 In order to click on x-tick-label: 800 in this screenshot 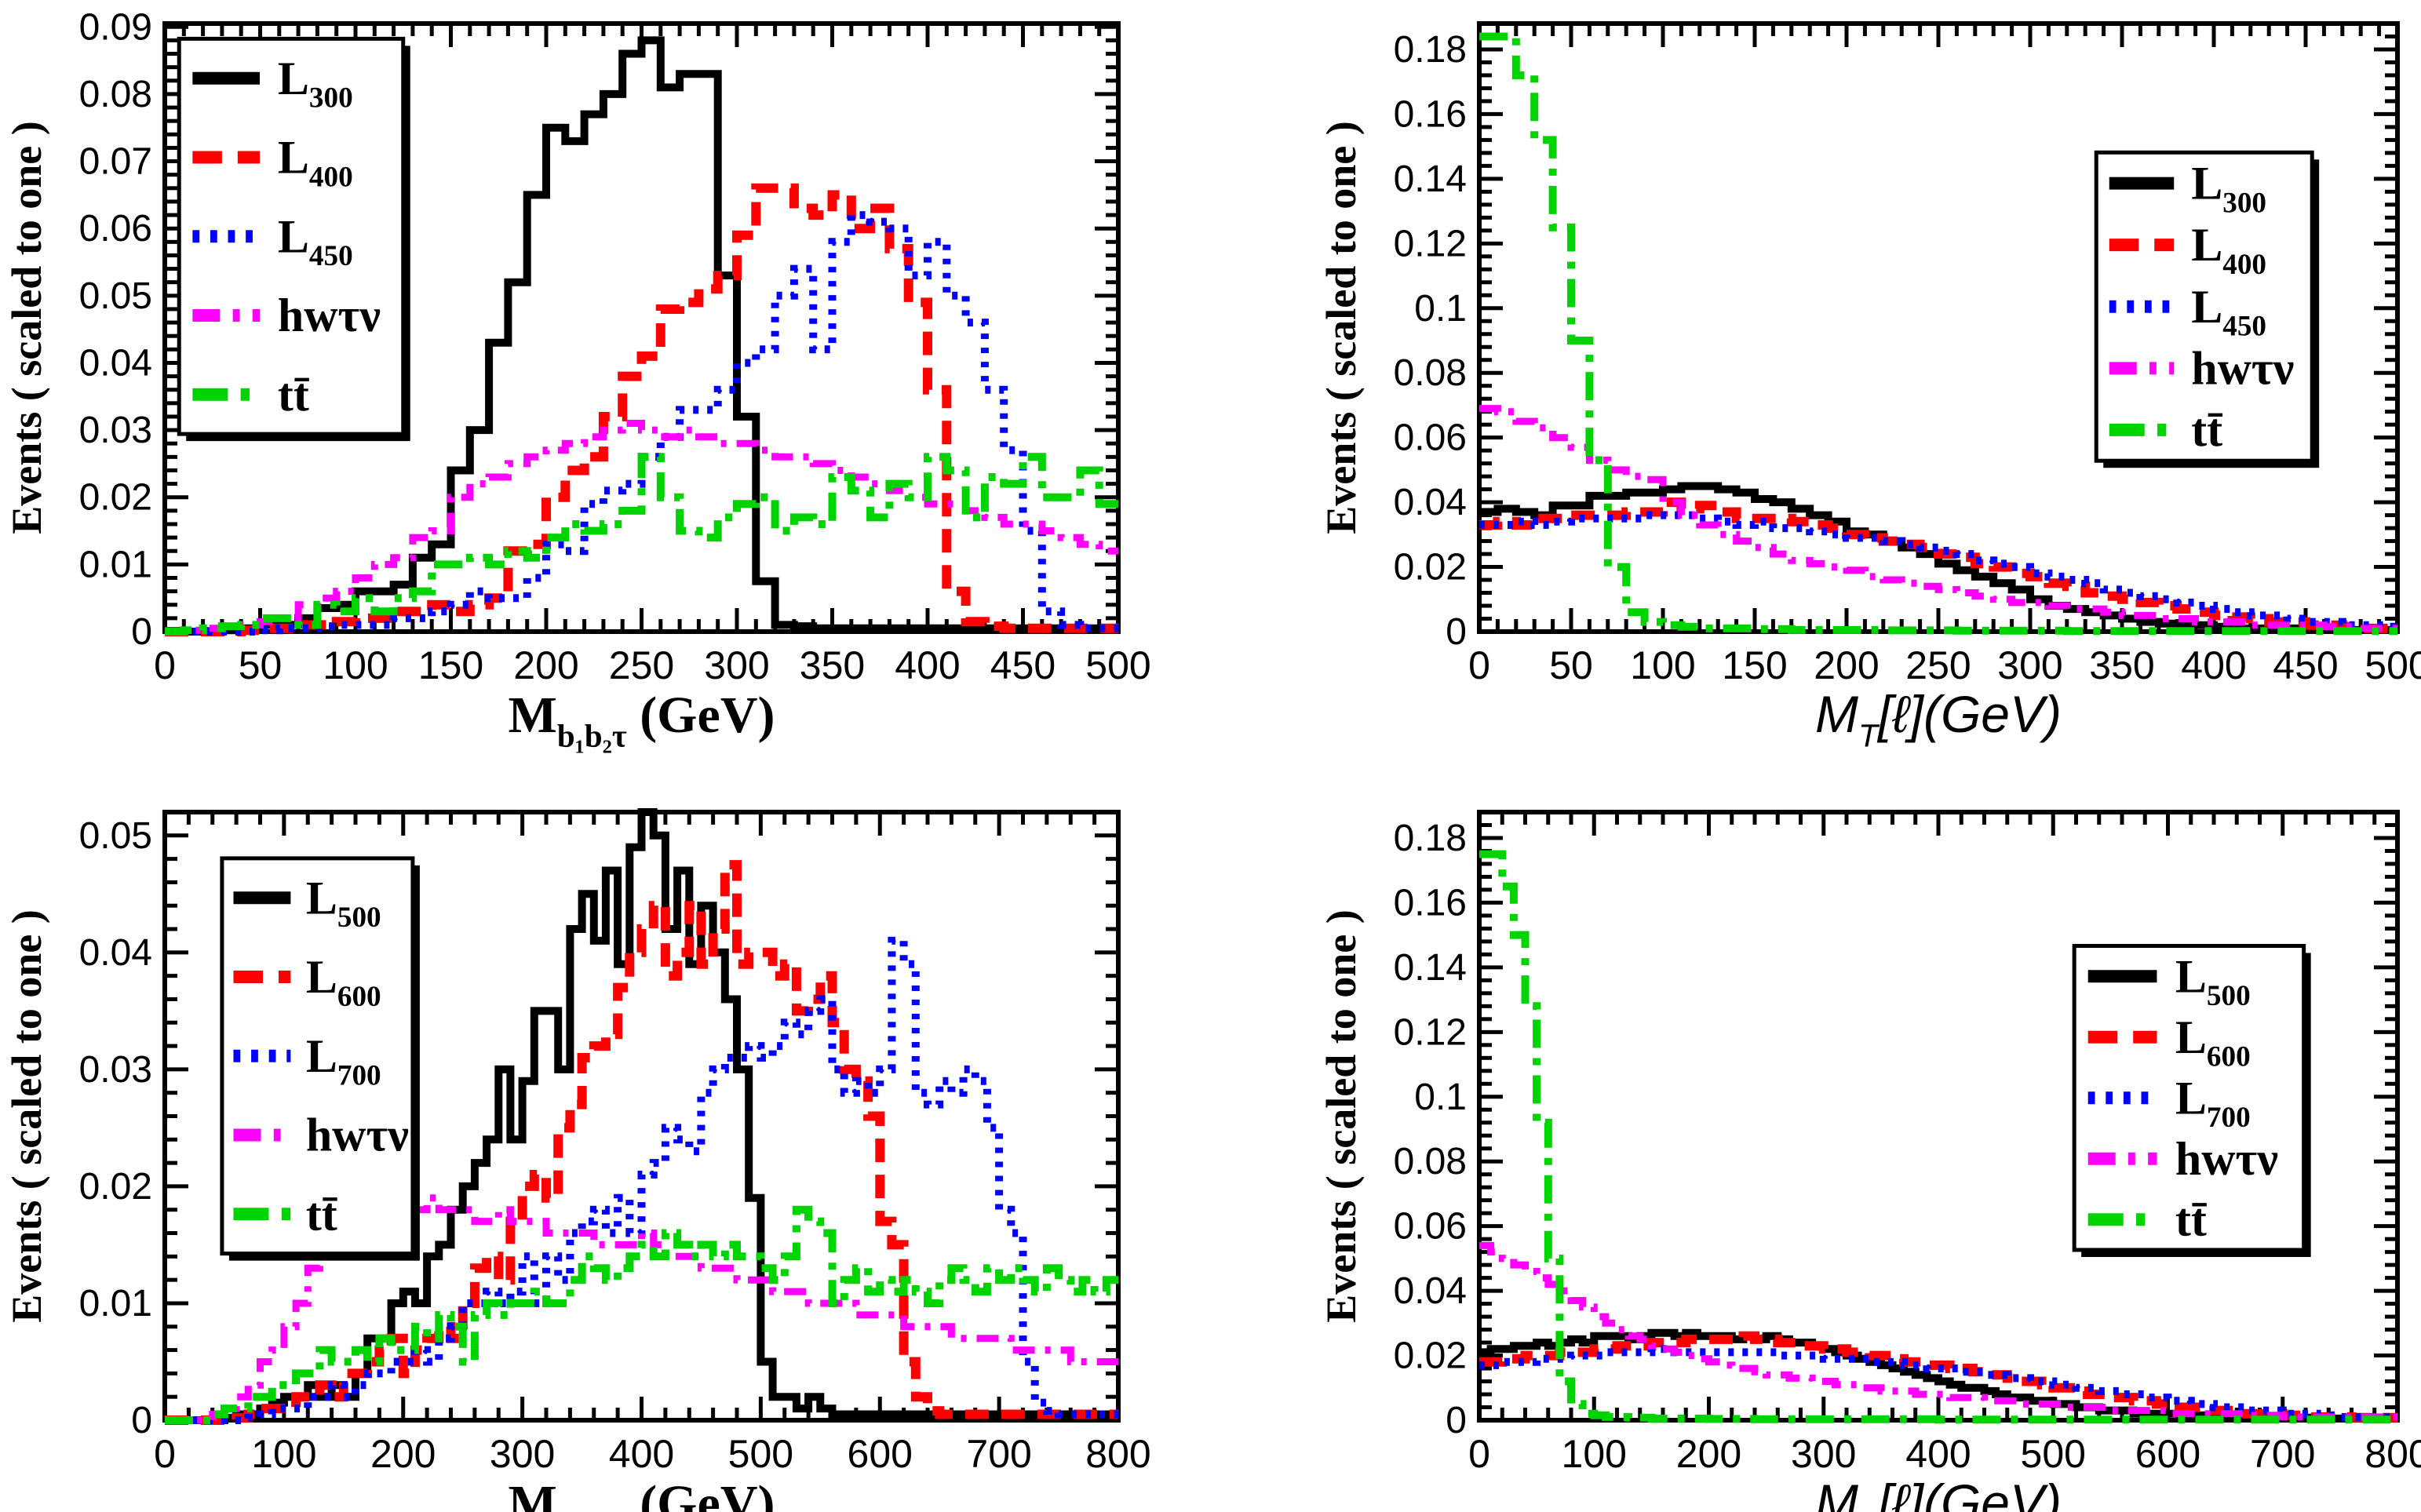, I will do `click(2392, 1454)`.